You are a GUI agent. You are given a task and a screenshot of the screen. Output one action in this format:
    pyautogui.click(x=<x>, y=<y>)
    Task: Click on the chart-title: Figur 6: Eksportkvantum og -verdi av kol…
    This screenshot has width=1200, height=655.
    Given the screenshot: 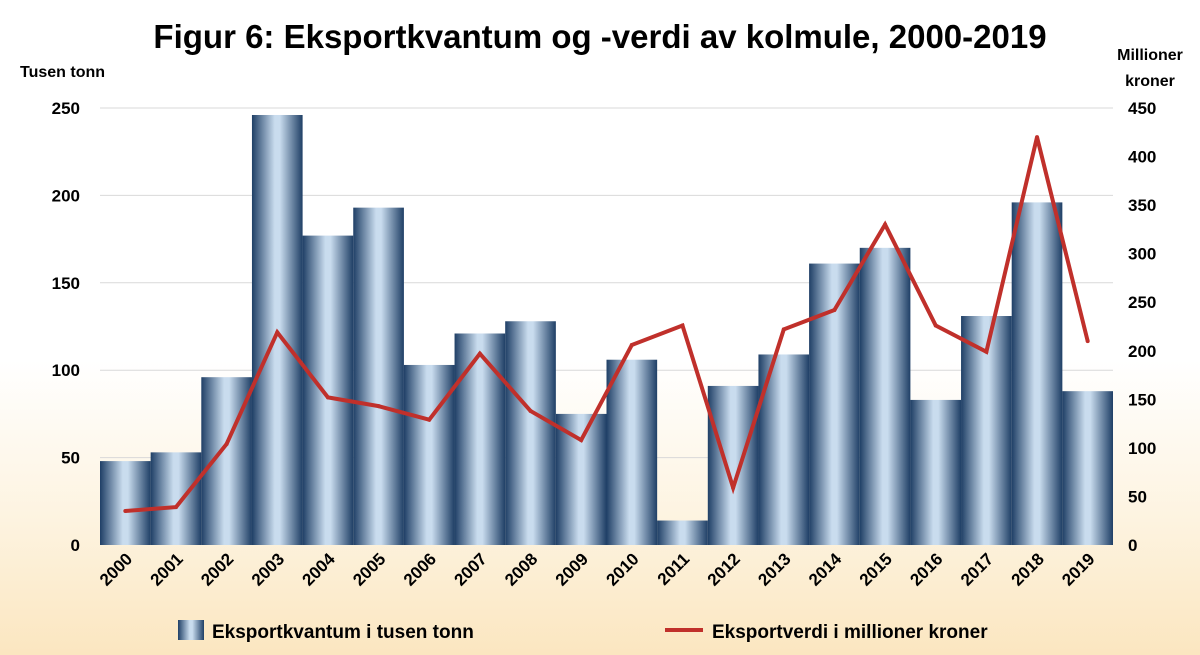 What is the action you would take?
    pyautogui.click(x=599, y=36)
    